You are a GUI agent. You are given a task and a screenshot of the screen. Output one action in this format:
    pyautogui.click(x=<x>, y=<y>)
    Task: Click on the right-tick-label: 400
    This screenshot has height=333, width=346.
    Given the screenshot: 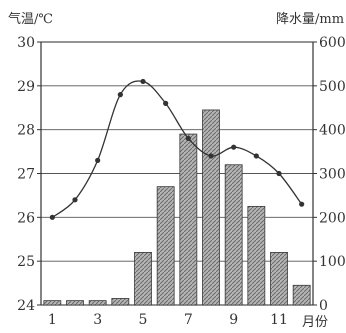 What is the action you would take?
    pyautogui.click(x=332, y=131)
    